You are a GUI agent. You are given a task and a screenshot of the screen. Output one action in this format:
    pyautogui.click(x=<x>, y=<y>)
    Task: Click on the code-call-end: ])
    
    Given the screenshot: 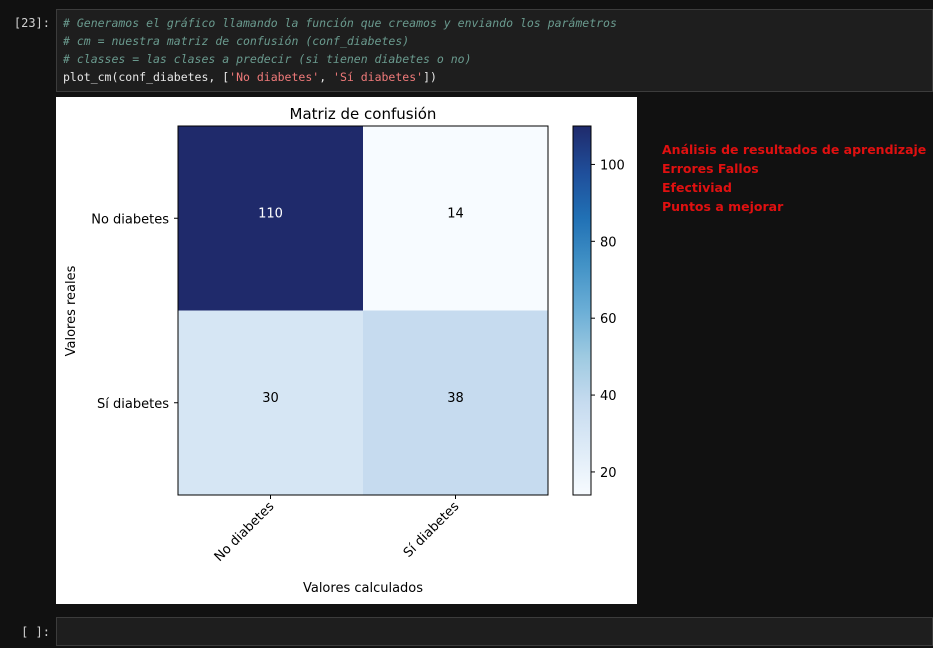 What is the action you would take?
    pyautogui.click(x=430, y=77)
    